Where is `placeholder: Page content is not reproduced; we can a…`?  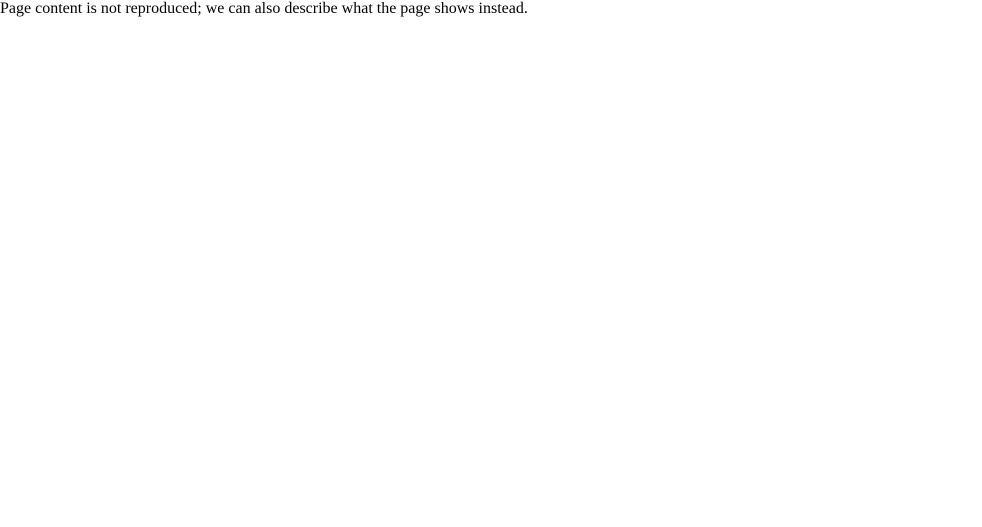
placeholder: Page content is not reproduced; we can a… is located at coordinates (264, 8).